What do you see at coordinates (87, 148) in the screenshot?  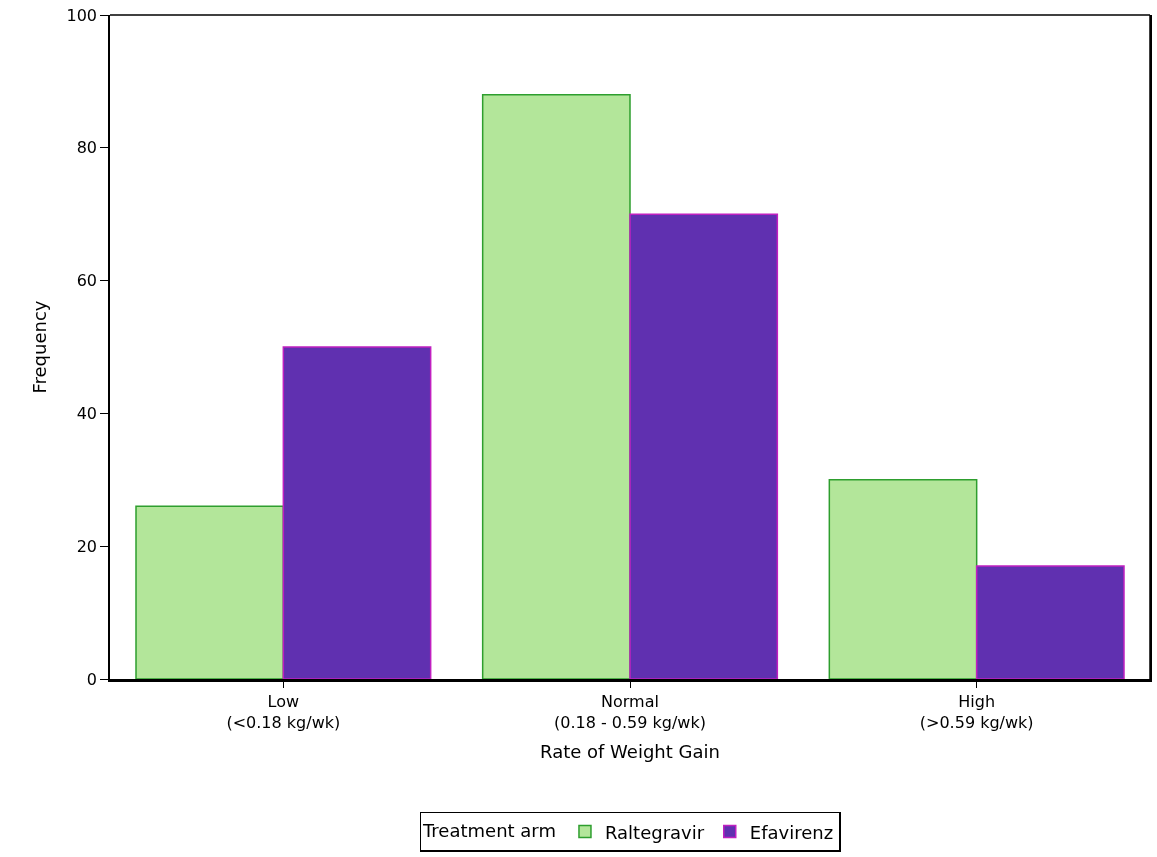 I see `y-tick-label: 80` at bounding box center [87, 148].